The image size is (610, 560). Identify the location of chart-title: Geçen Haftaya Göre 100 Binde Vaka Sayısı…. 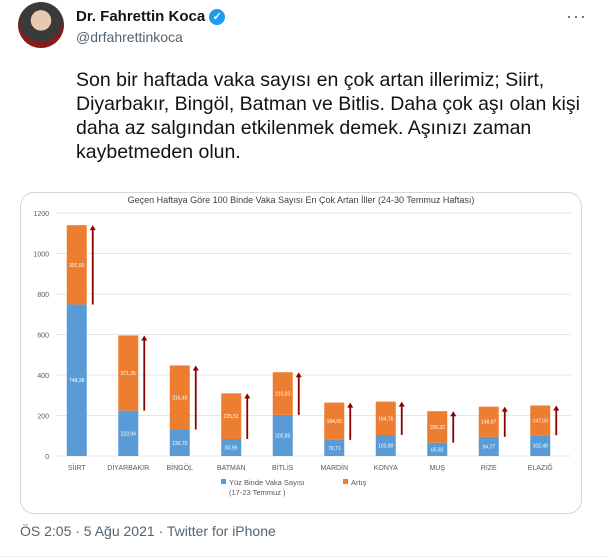
(301, 200).